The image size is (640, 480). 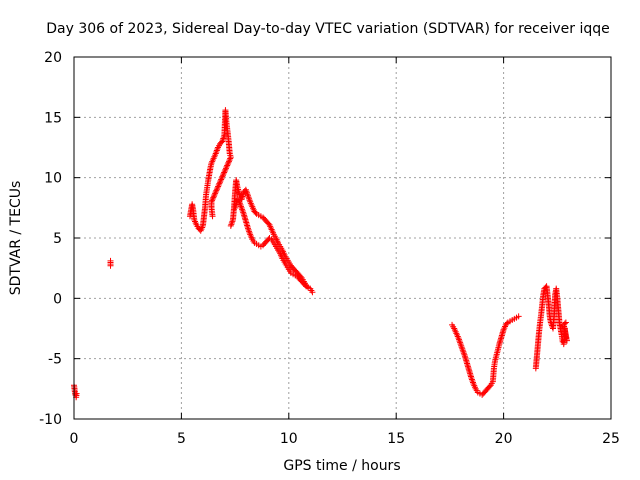 I want to click on x-tick-label: 5, so click(x=181, y=439).